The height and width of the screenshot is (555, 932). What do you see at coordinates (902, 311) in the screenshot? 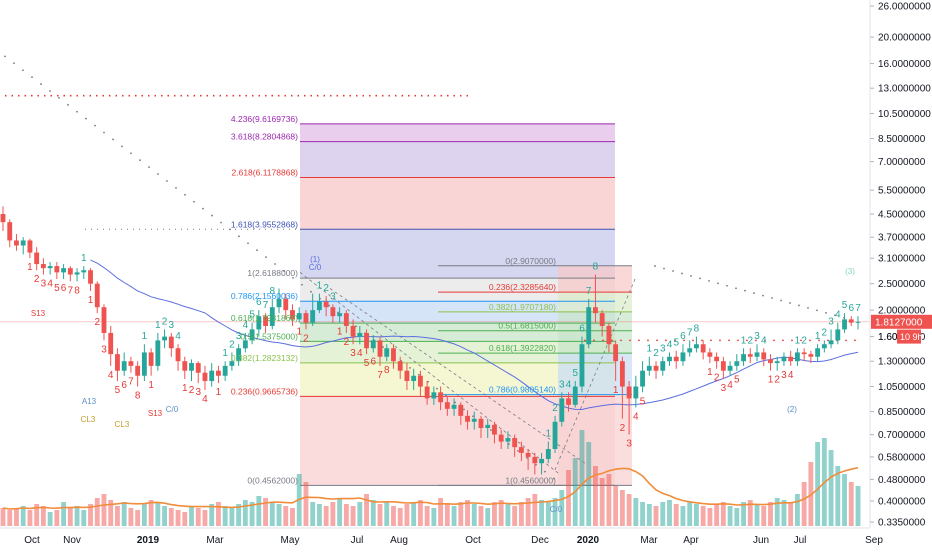
I see `price-tick-label: 2.0000000` at bounding box center [902, 311].